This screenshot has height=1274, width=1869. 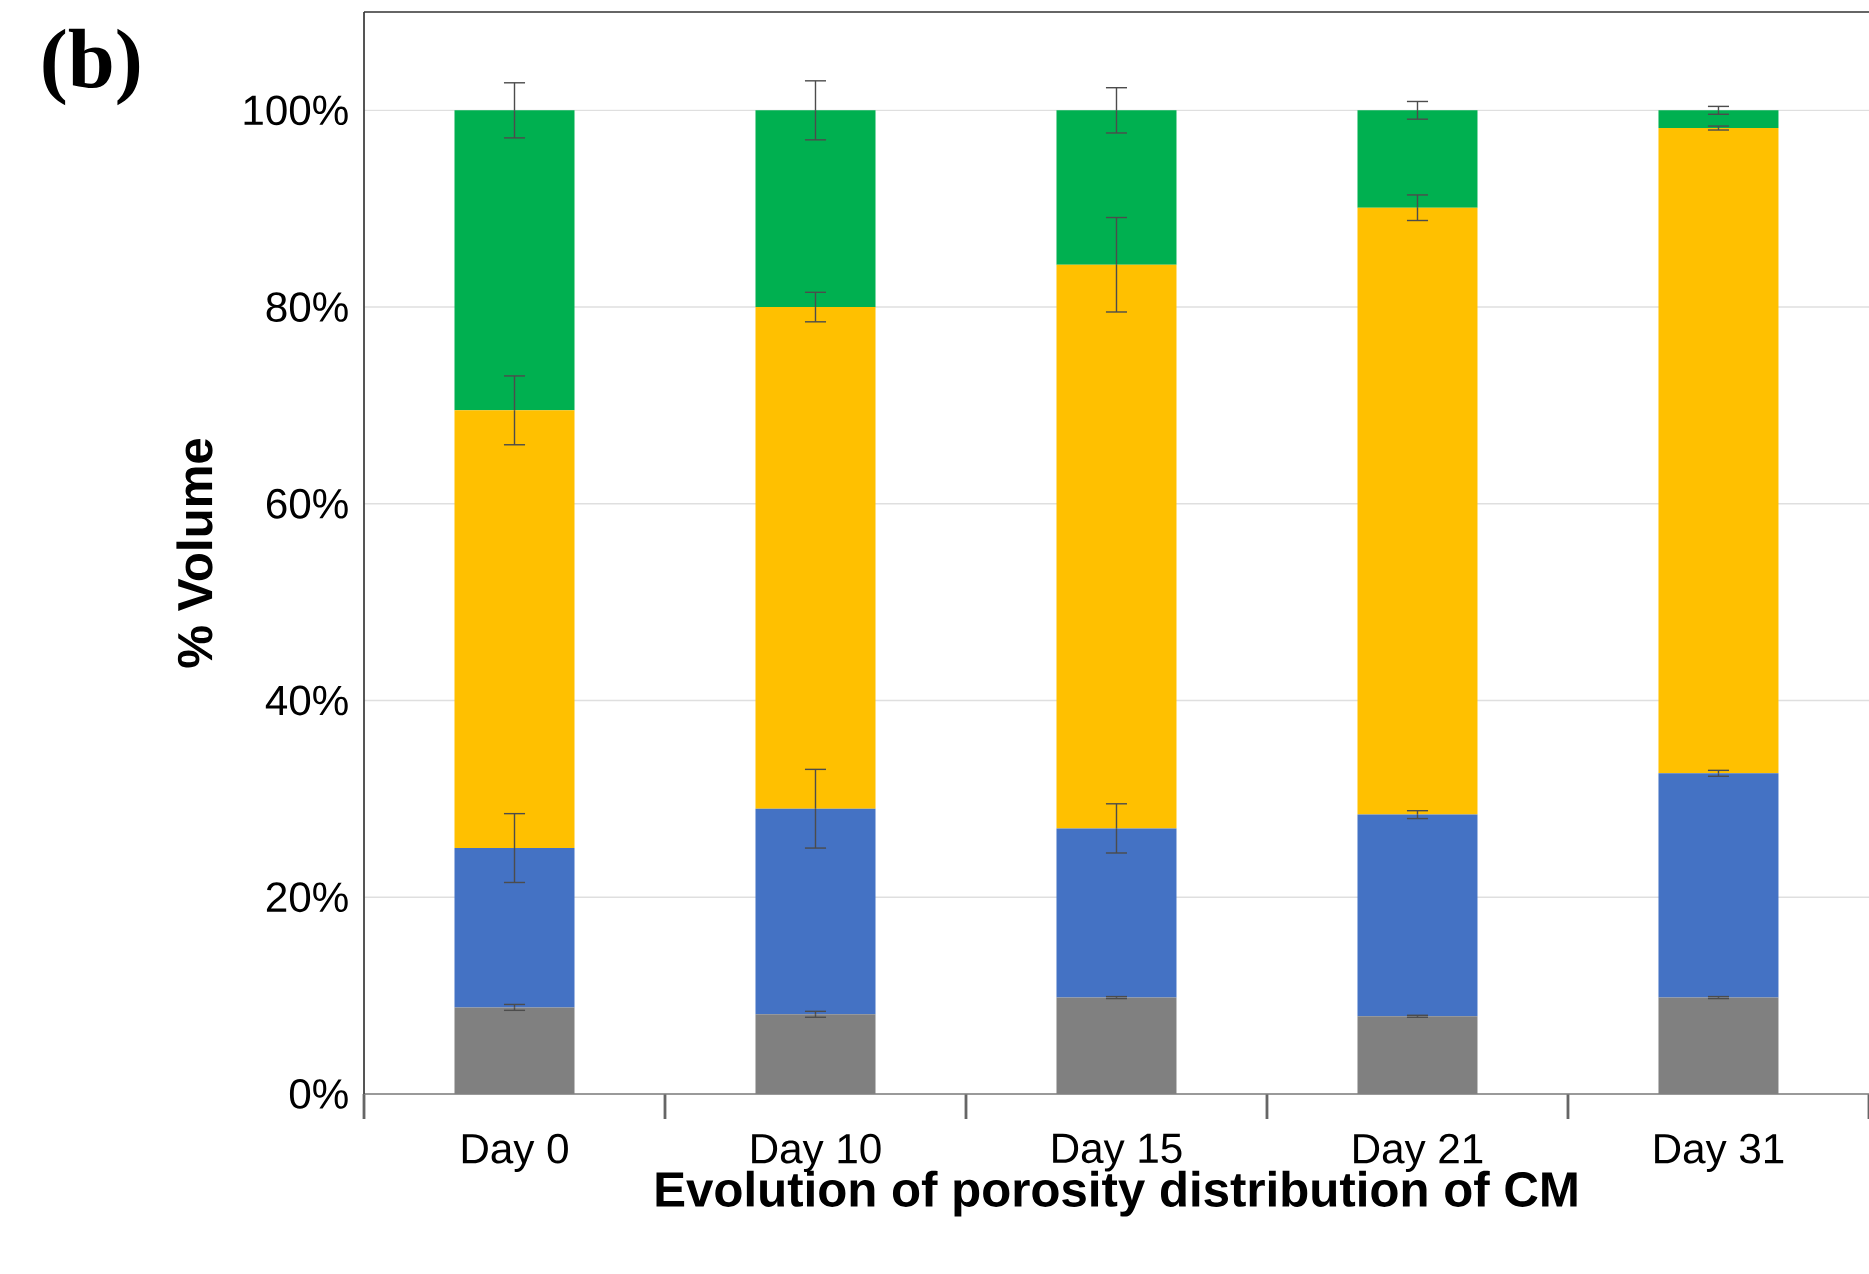 What do you see at coordinates (307, 897) in the screenshot?
I see `y-tick-label: 20%` at bounding box center [307, 897].